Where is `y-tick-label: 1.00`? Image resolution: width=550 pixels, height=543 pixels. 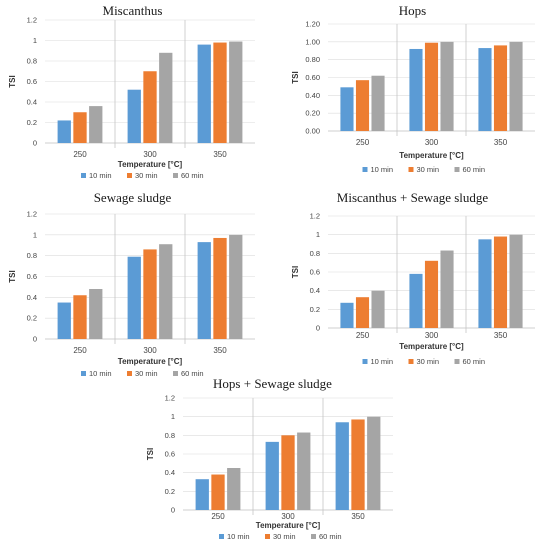 y-tick-label: 1.00 is located at coordinates (312, 41).